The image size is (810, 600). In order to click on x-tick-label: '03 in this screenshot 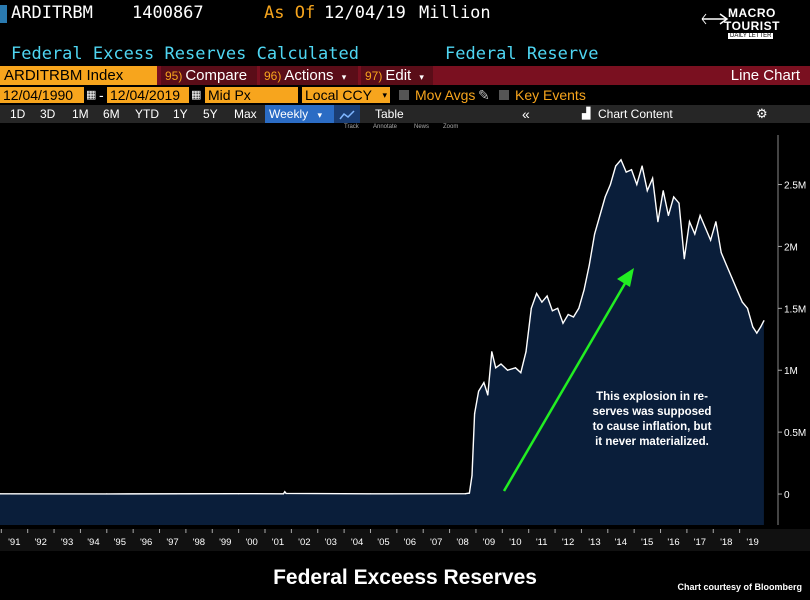, I will do `click(331, 542)`.